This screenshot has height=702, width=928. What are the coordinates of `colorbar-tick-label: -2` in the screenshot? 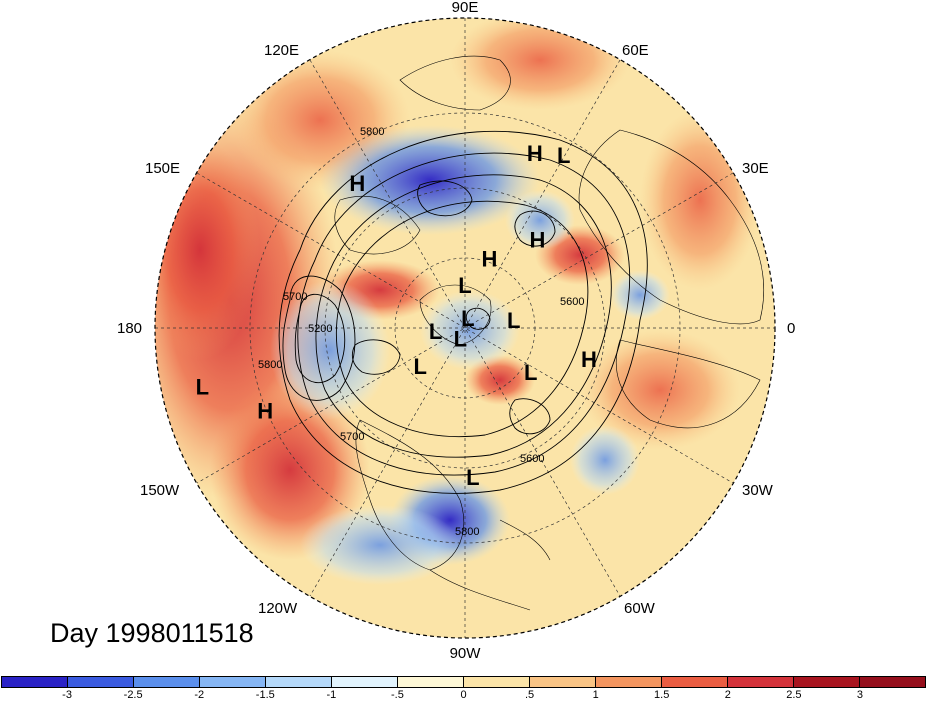 It's located at (199, 695).